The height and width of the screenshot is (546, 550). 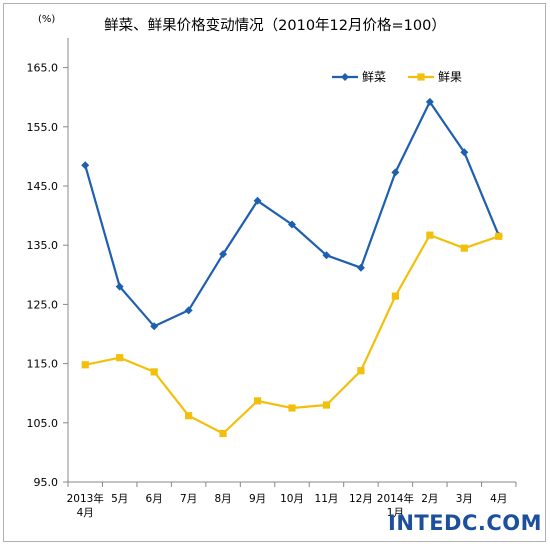 What do you see at coordinates (464, 499) in the screenshot?
I see `x-tick-label: 3月` at bounding box center [464, 499].